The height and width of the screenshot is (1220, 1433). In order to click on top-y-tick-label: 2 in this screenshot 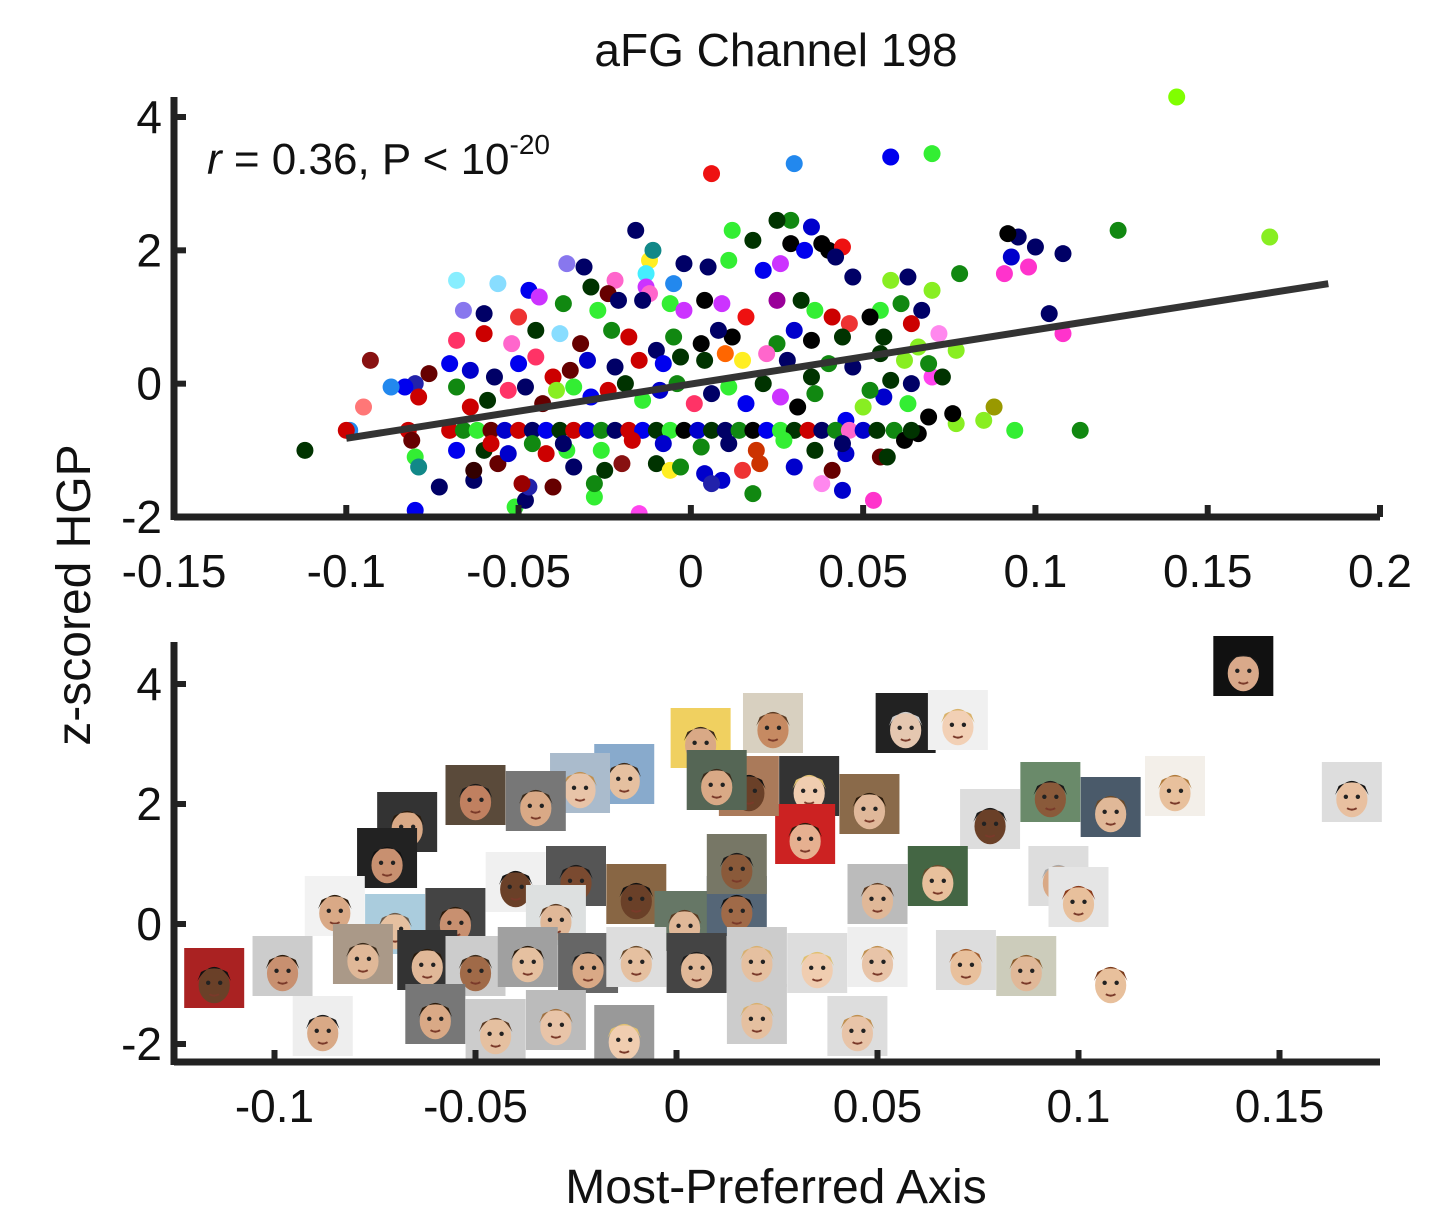, I will do `click(149, 250)`.